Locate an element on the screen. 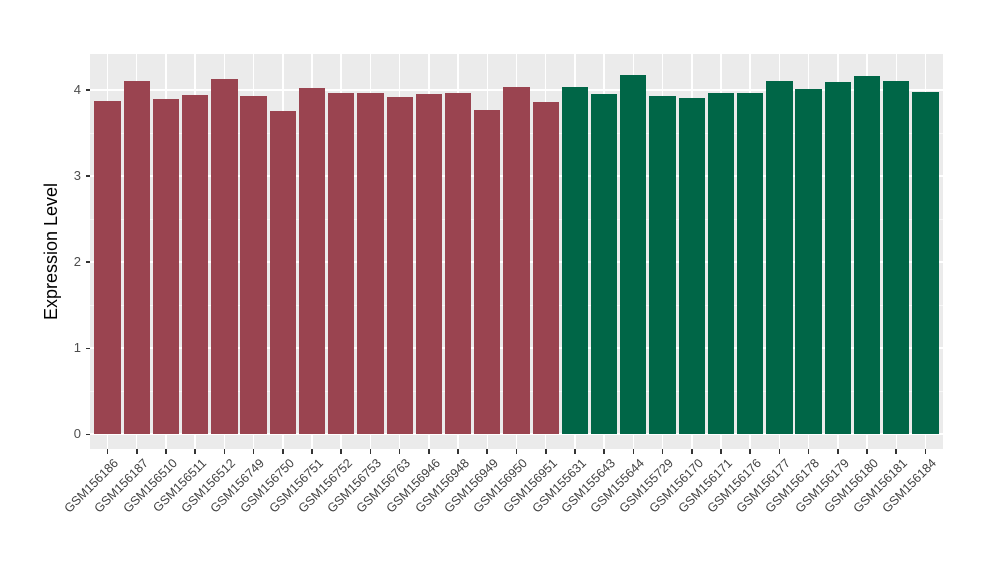  y-tick-label: 3 is located at coordinates (77, 176).